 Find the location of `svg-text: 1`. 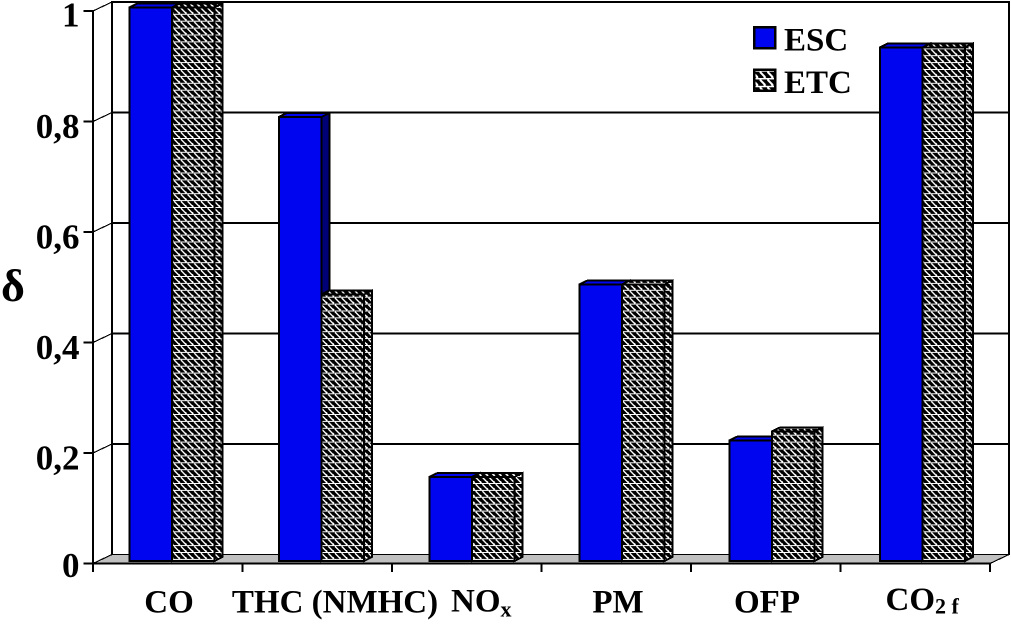

svg-text: 1 is located at coordinates (71, 17).